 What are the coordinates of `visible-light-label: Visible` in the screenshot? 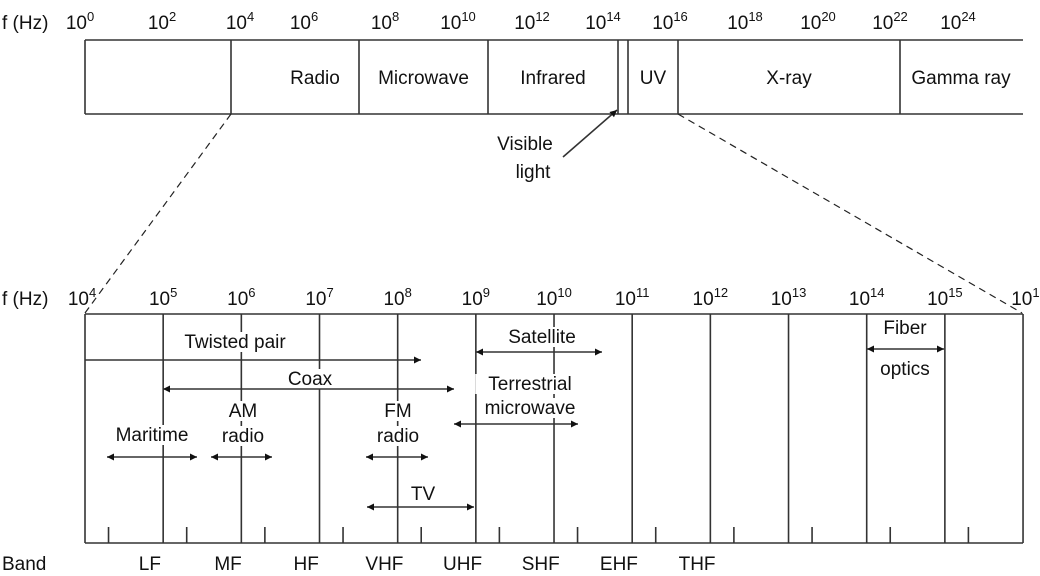 It's located at (525, 144).